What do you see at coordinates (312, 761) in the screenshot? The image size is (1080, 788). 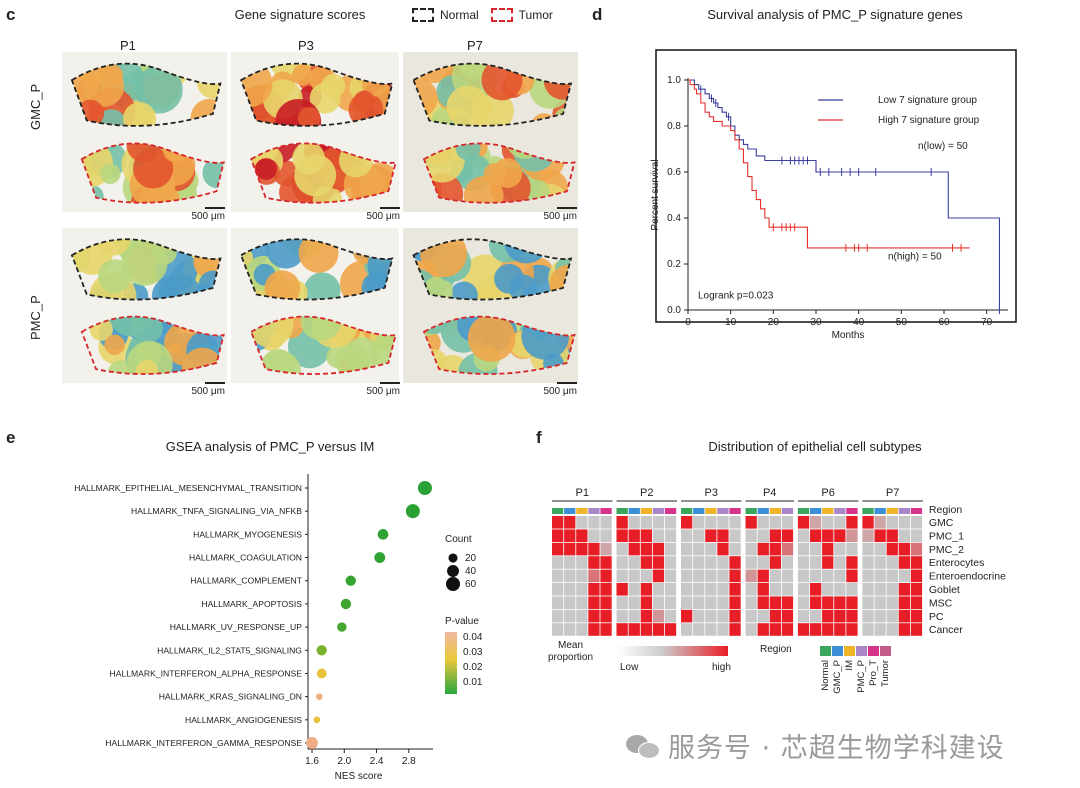 I see `x-tick-label: 1.6` at bounding box center [312, 761].